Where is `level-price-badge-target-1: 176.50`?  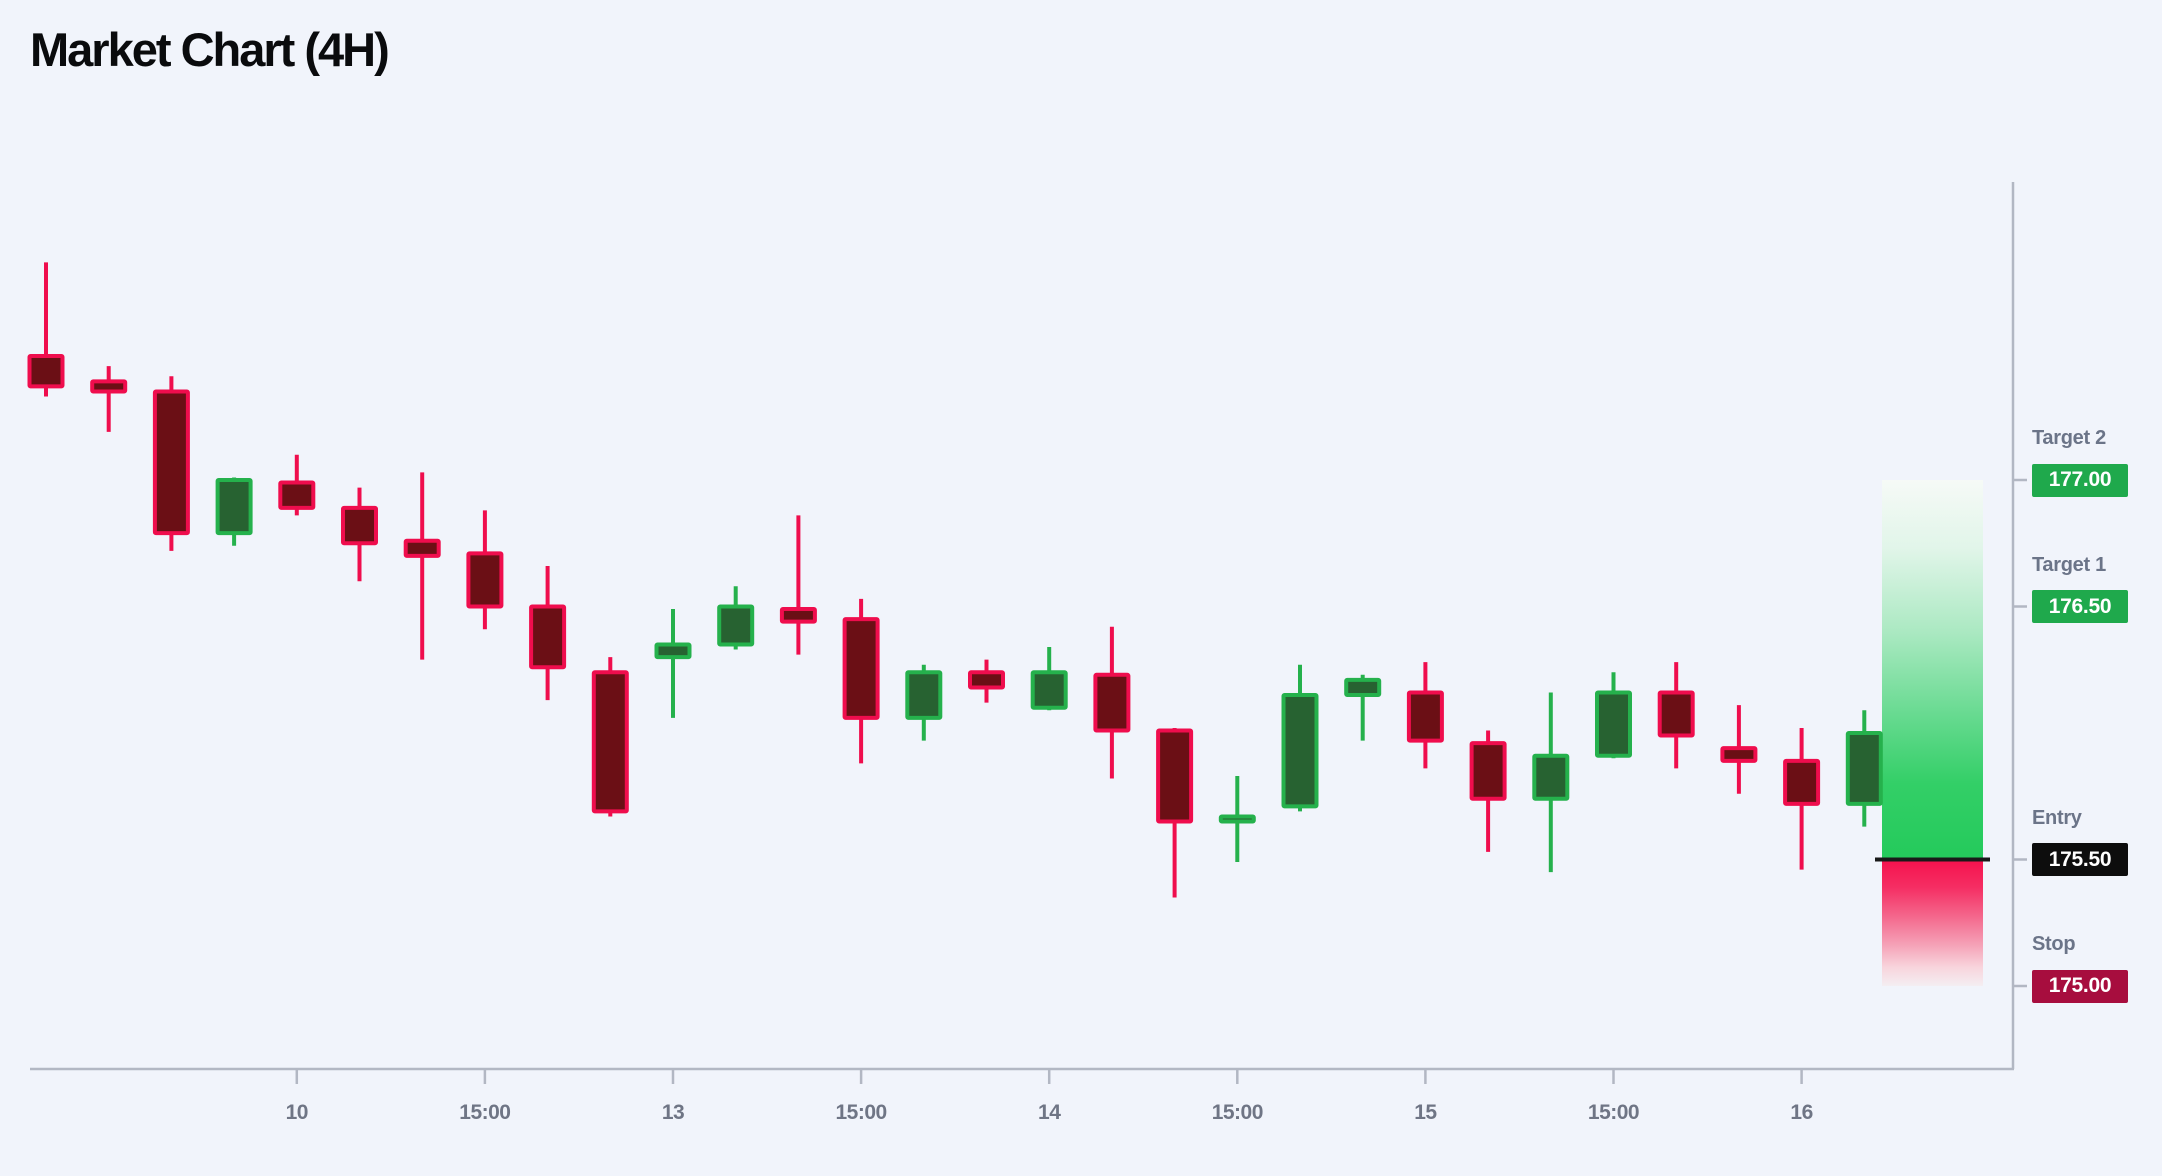 level-price-badge-target-1: 176.50 is located at coordinates (2080, 606).